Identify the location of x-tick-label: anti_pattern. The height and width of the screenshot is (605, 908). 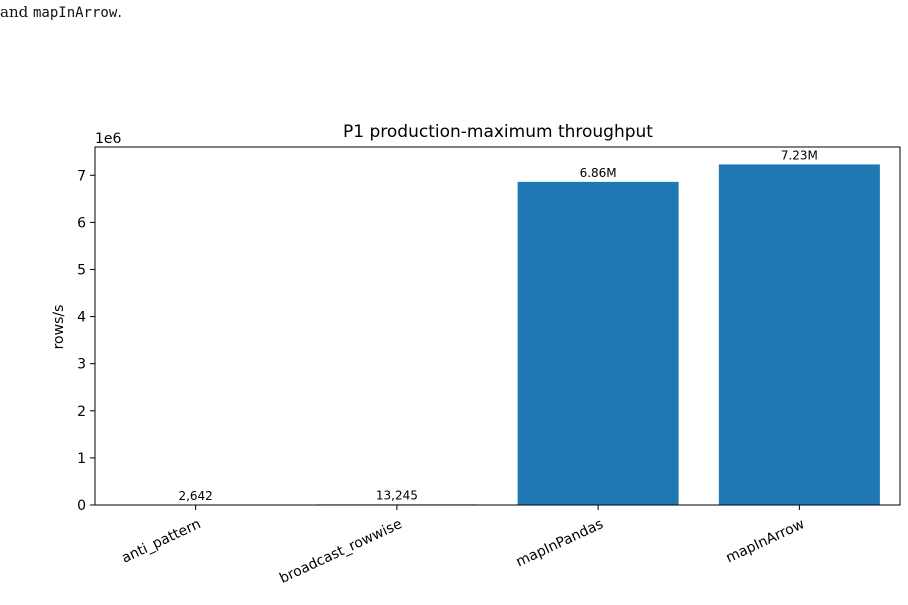
(161, 541).